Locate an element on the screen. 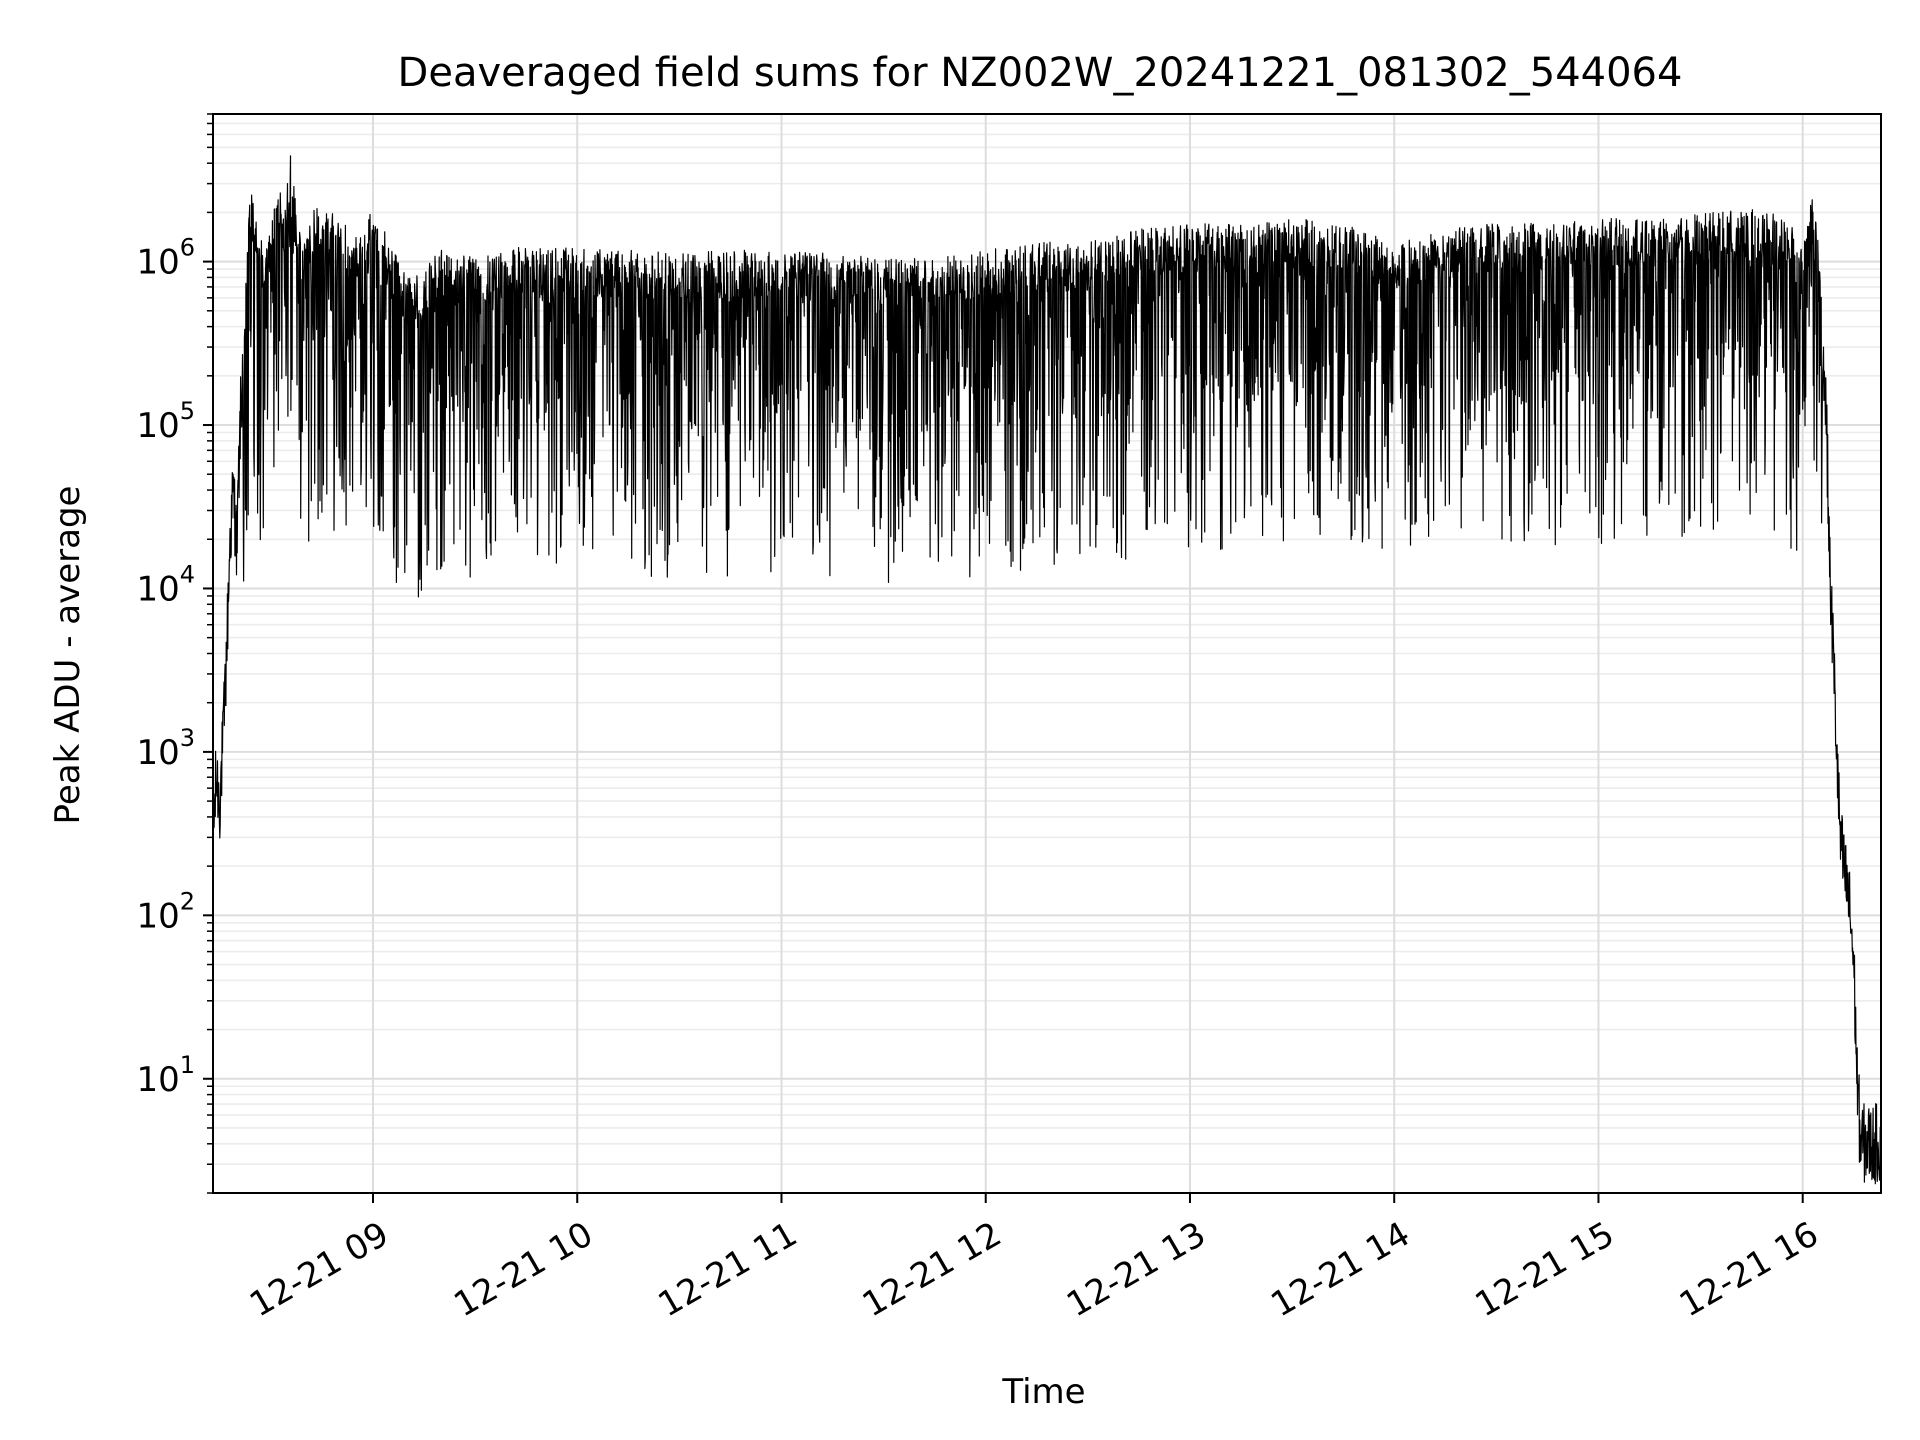  y-tick-label: 10² is located at coordinates (165, 911).